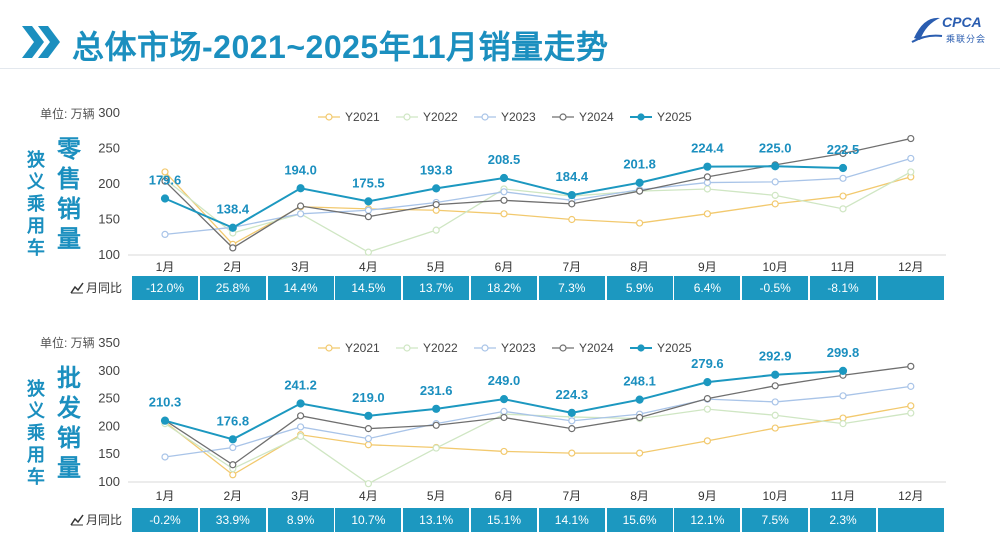  Describe the element at coordinates (537, 208) in the screenshot. I see `series-line-Y2021` at that location.